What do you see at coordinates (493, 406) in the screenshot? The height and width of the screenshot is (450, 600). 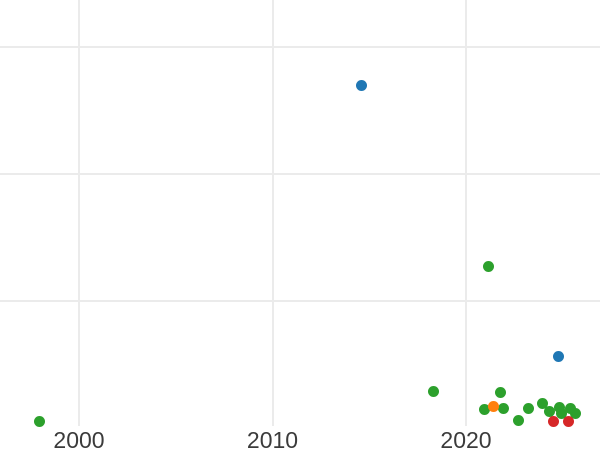 I see `scatter-point-orange` at bounding box center [493, 406].